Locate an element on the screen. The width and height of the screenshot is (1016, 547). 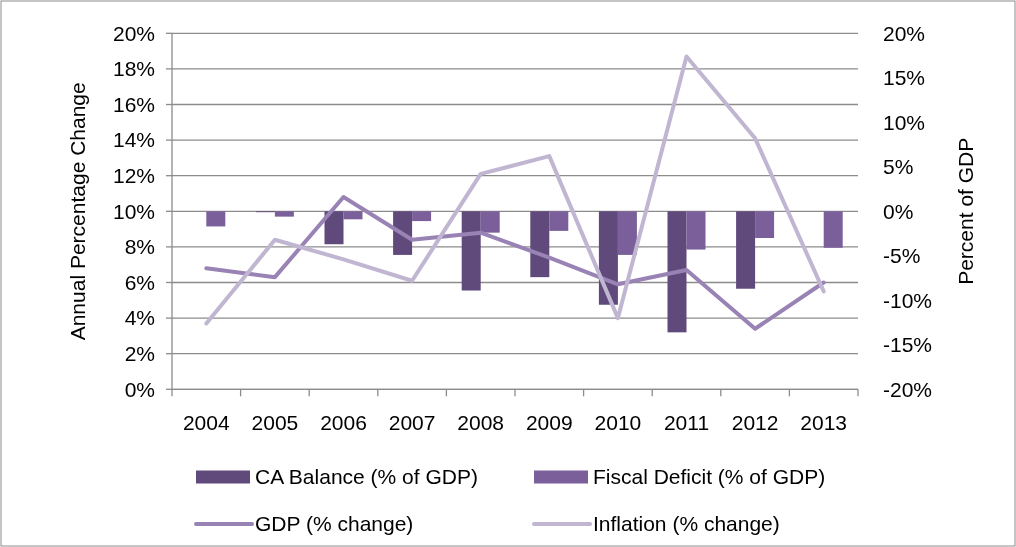
y-tick-label: 8% is located at coordinates (139, 247).